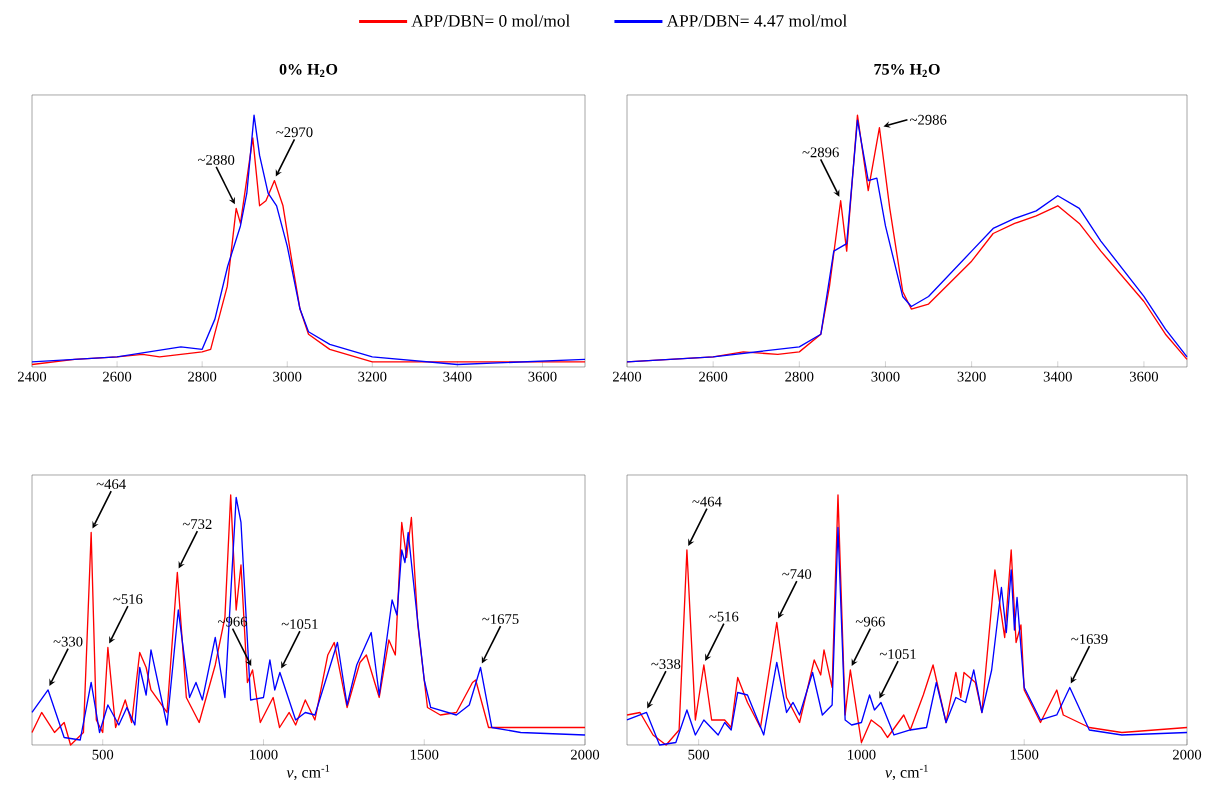  I want to click on annotation: ~740, so click(797, 574).